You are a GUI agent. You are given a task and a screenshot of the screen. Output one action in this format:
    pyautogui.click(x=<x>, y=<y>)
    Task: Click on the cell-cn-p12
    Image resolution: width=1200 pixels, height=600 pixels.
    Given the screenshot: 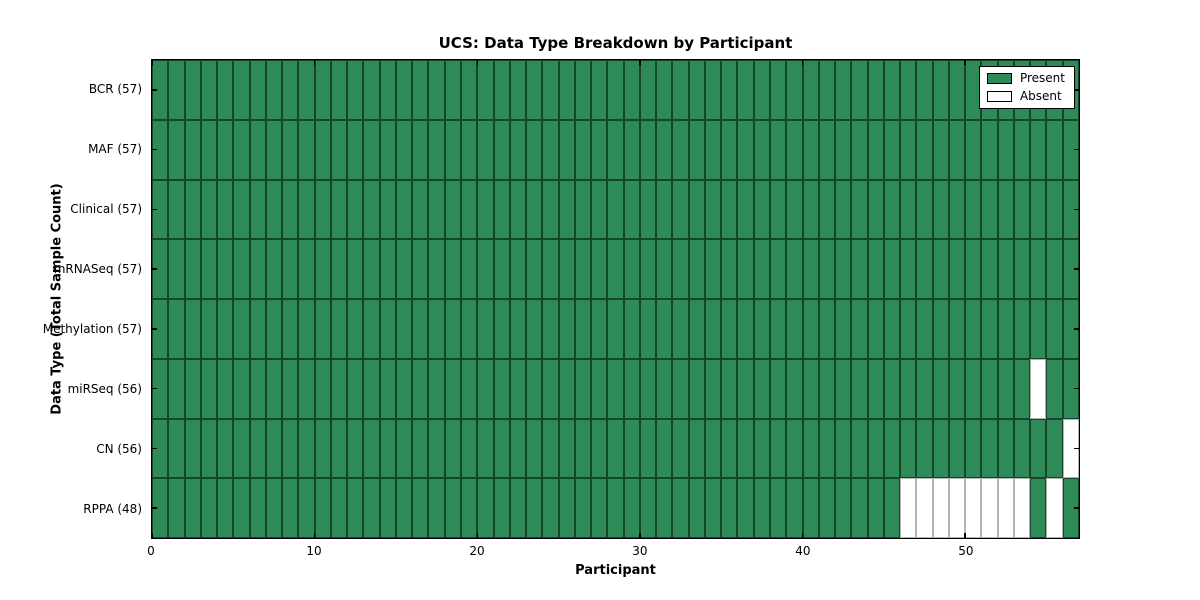 What is the action you would take?
    pyautogui.click(x=355, y=448)
    